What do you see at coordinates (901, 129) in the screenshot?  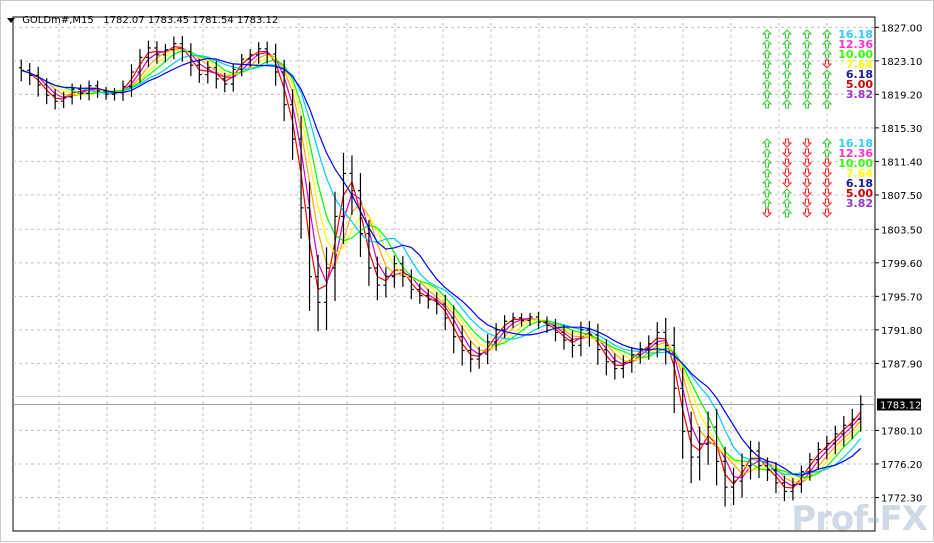 I see `y-tick-label: 1815.30` at bounding box center [901, 129].